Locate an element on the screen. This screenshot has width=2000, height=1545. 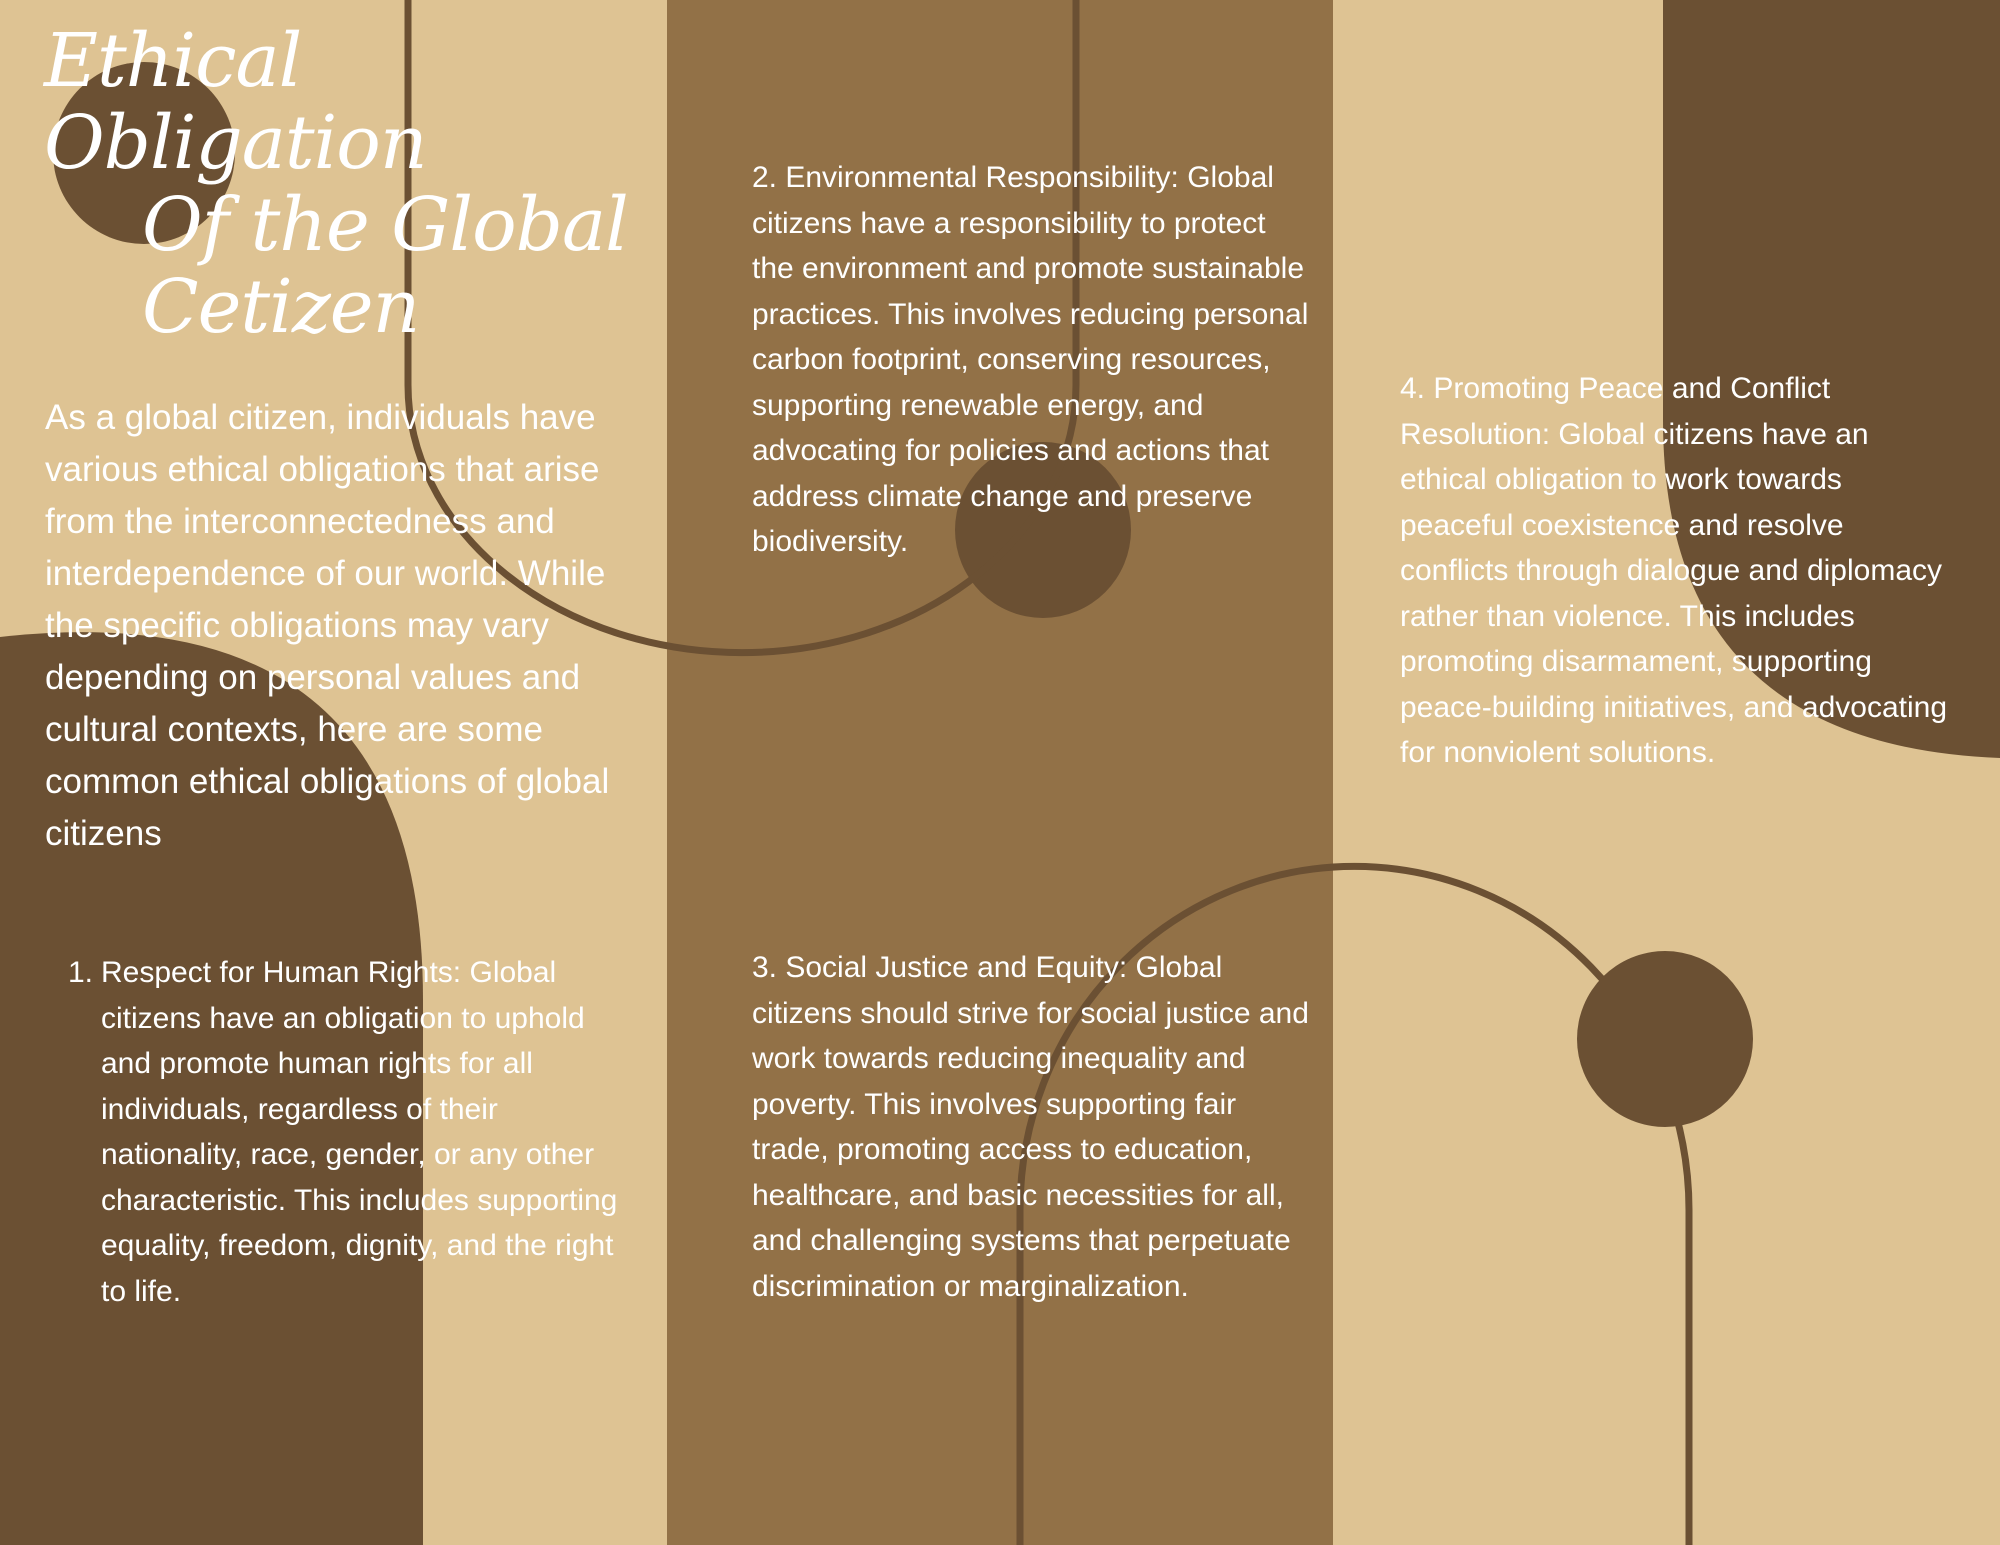
title-dark-circle is located at coordinates (144, 153).